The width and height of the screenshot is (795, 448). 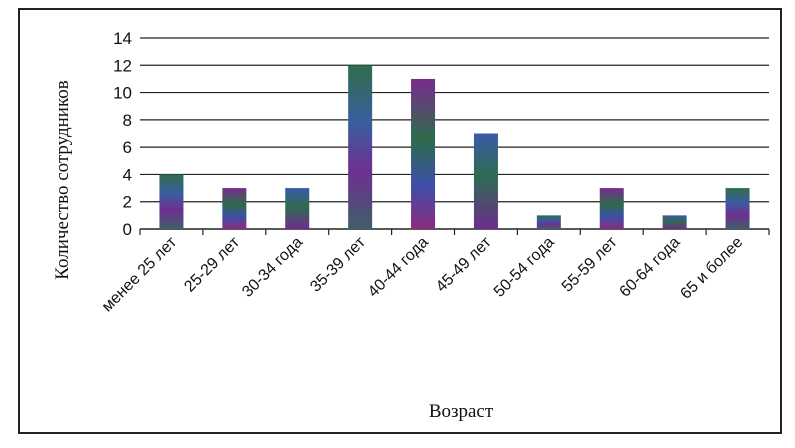 I want to click on x-tick-label: 25-29 лет, so click(x=212, y=264).